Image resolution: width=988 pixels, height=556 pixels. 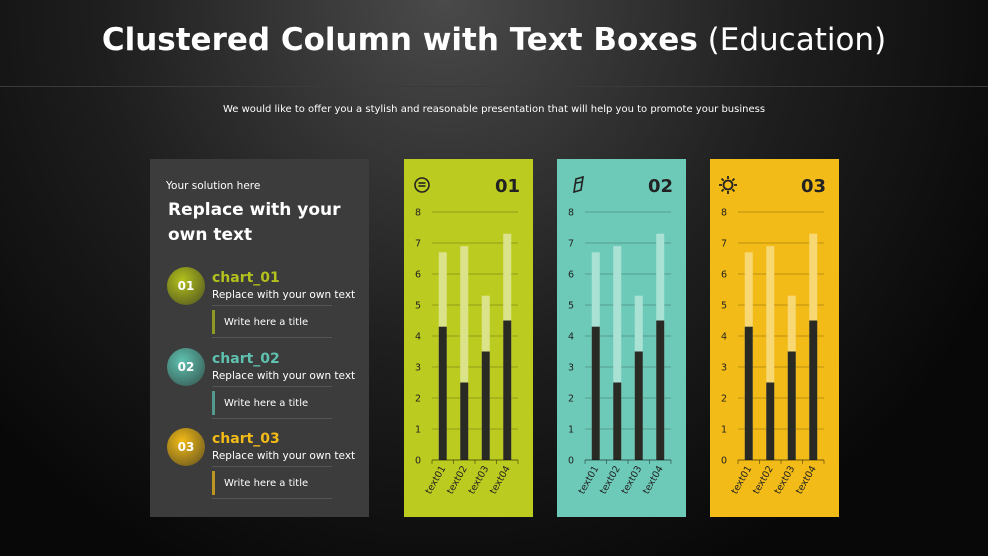 What do you see at coordinates (186, 447) in the screenshot?
I see `number-badge: 03` at bounding box center [186, 447].